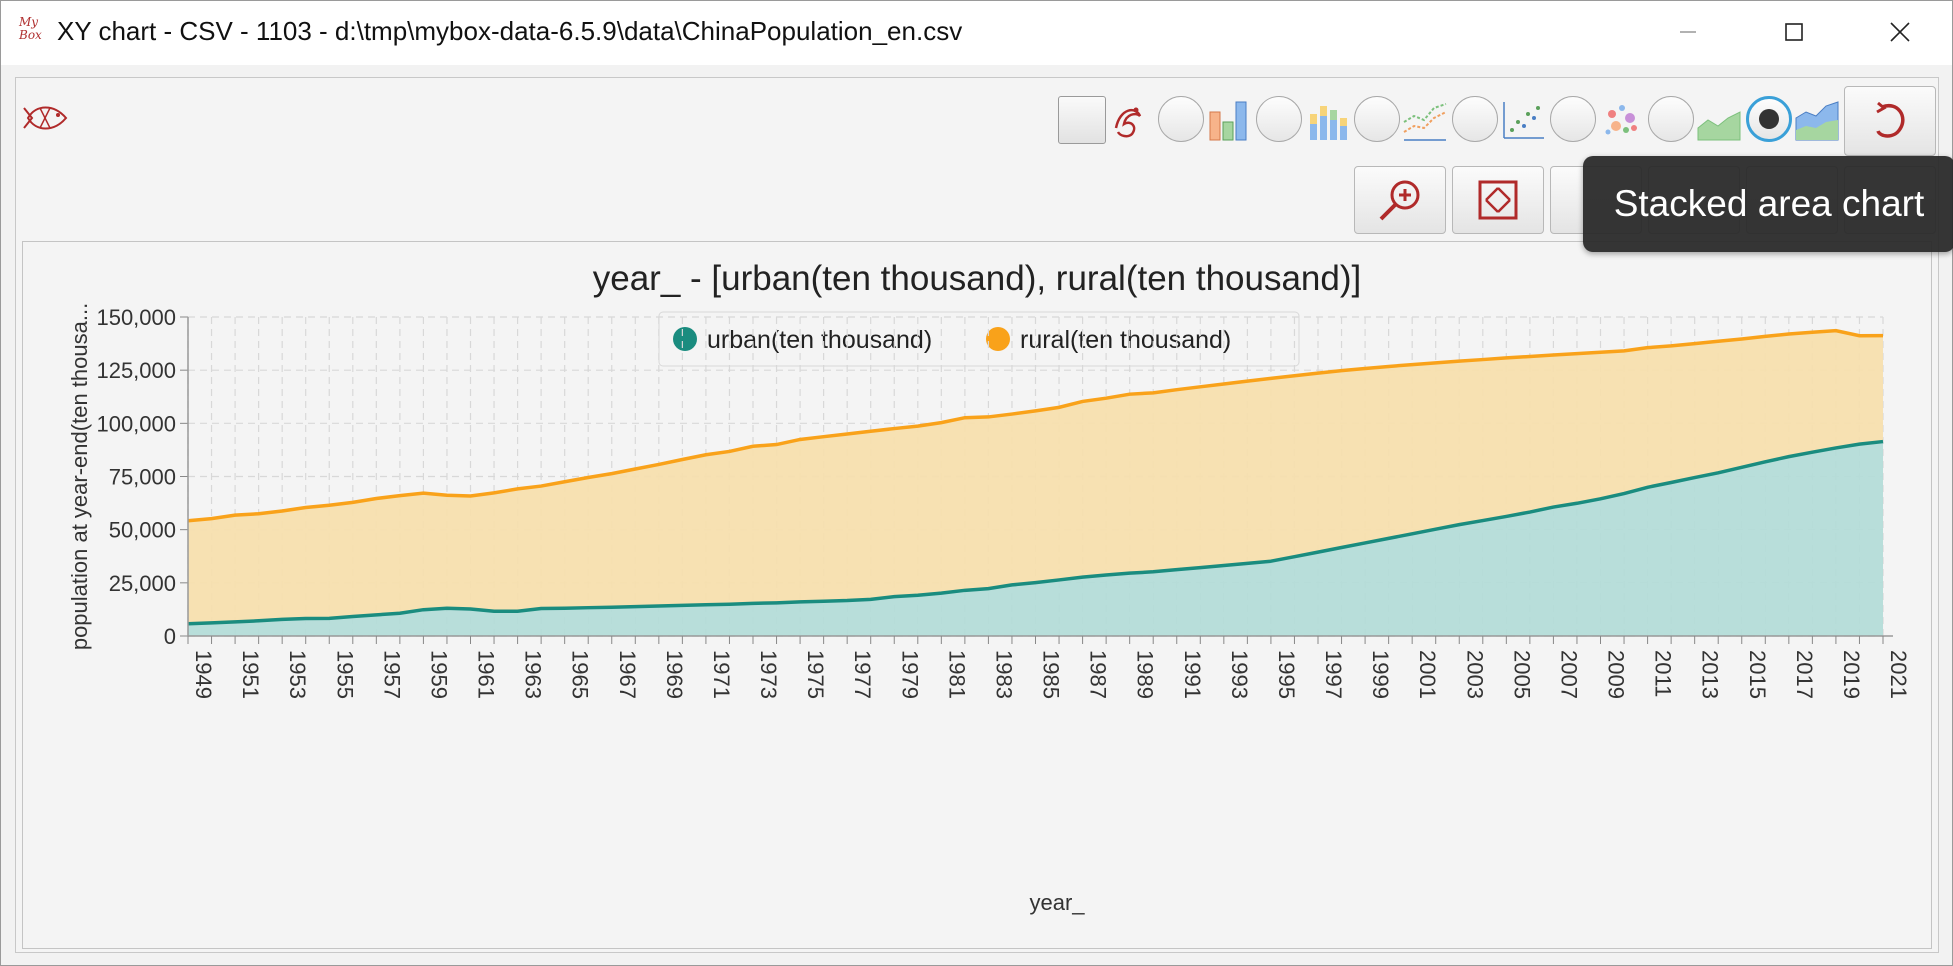 This screenshot has width=1953, height=966. What do you see at coordinates (768, 674) in the screenshot?
I see `x-tick-label: 1973` at bounding box center [768, 674].